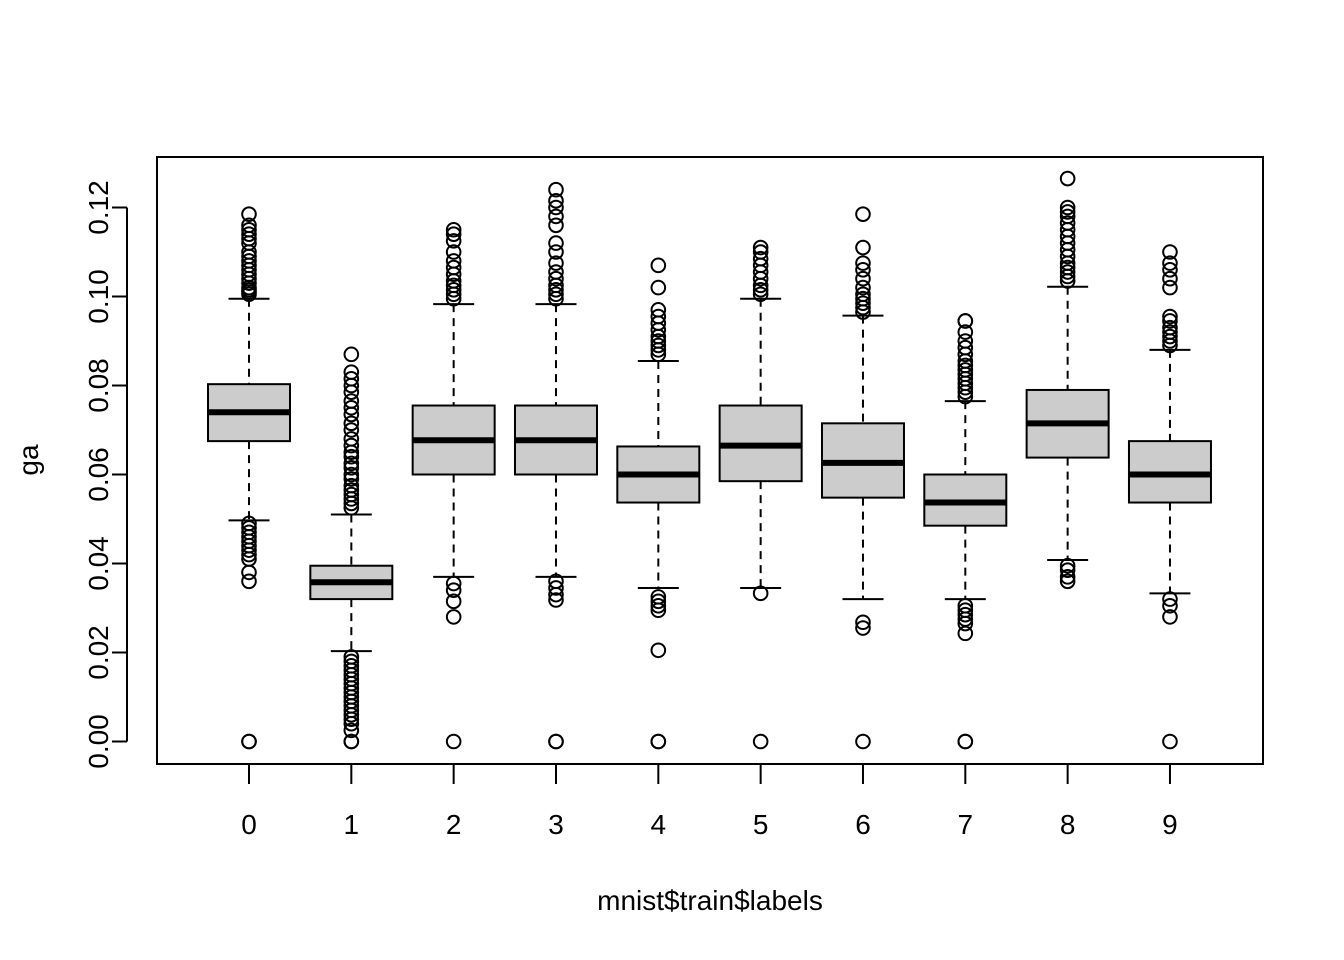  I want to click on y-tick-label: 0.10, so click(98, 296).